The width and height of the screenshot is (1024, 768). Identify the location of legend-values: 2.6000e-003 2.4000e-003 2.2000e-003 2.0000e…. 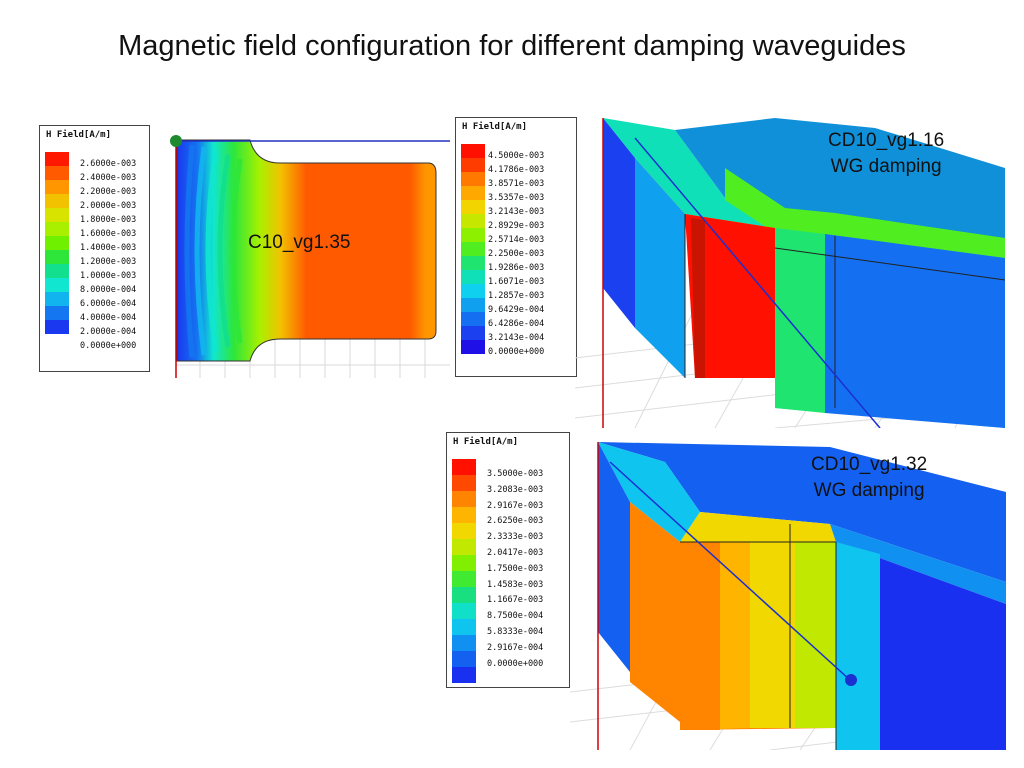
(108, 255).